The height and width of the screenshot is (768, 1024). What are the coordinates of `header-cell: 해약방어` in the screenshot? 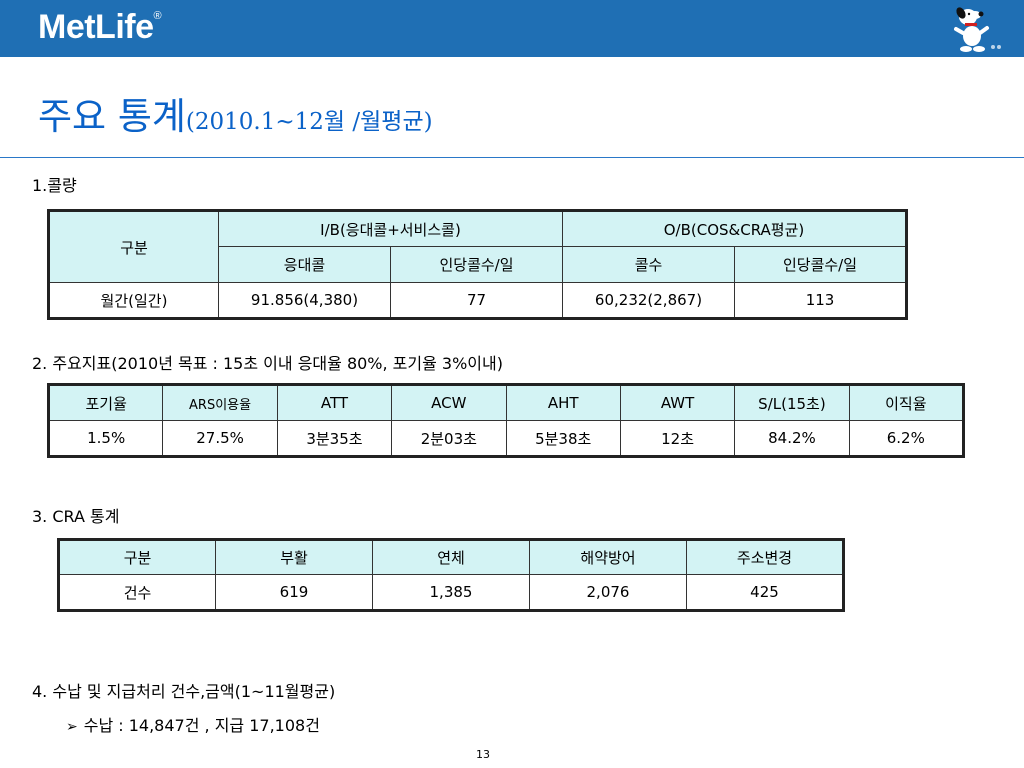 It's located at (608, 557).